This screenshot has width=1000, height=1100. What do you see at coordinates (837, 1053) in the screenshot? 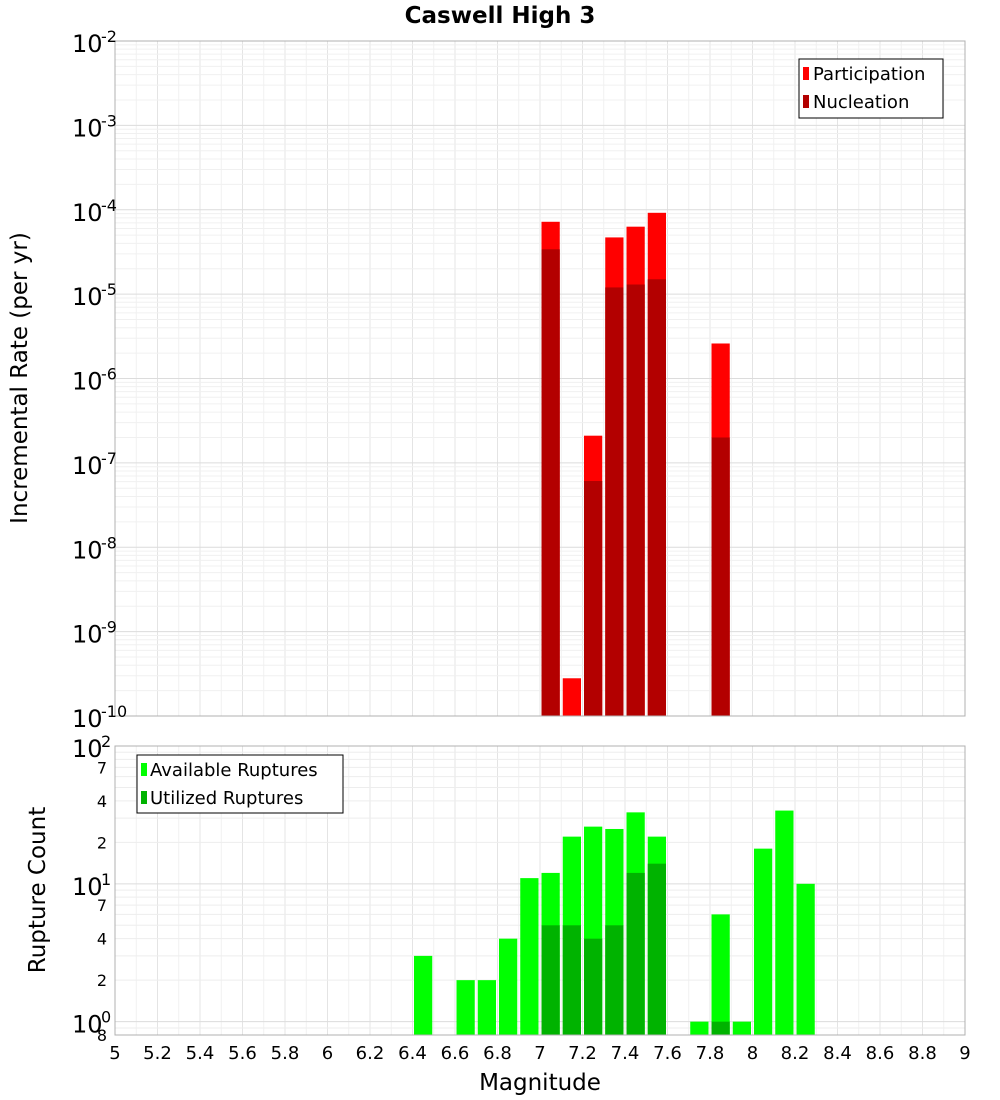
I see `x-tick-label: 8.4` at bounding box center [837, 1053].